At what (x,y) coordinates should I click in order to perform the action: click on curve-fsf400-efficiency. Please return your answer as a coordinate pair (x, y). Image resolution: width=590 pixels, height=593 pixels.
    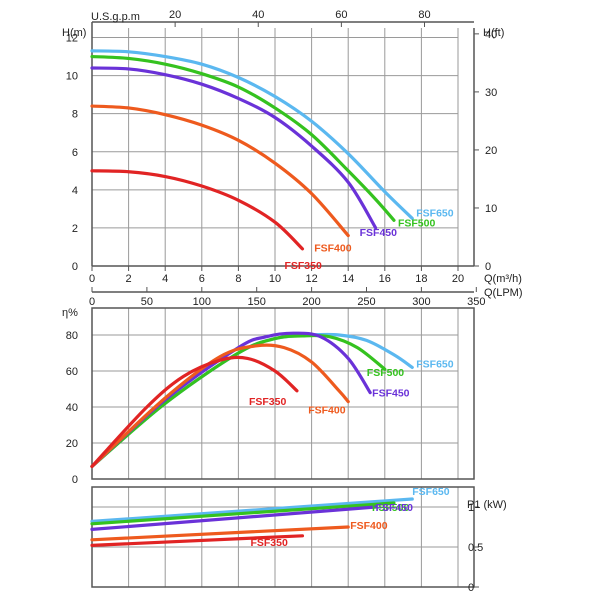
    Looking at the image, I should click on (220, 405).